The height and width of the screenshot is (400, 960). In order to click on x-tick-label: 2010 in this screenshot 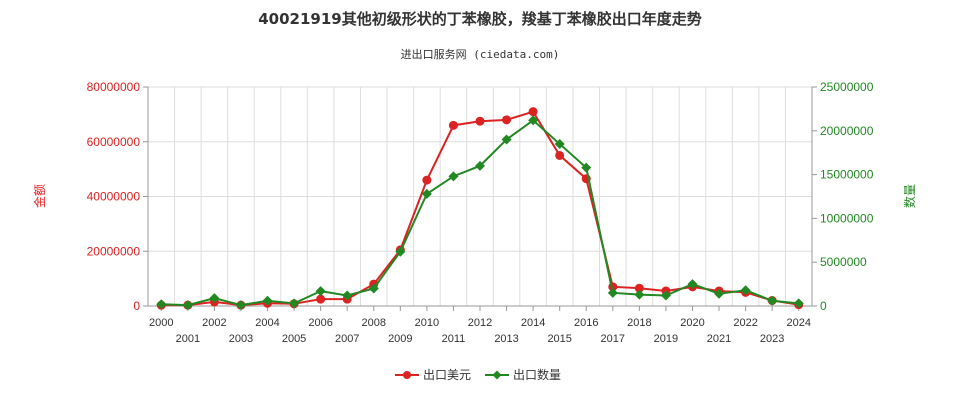, I will do `click(427, 323)`.